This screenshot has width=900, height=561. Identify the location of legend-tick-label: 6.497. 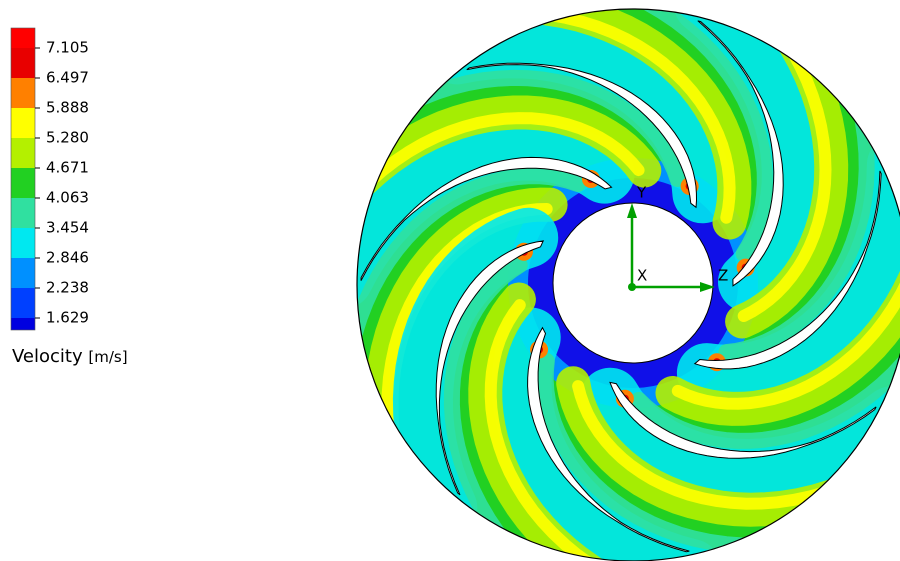
(67, 78).